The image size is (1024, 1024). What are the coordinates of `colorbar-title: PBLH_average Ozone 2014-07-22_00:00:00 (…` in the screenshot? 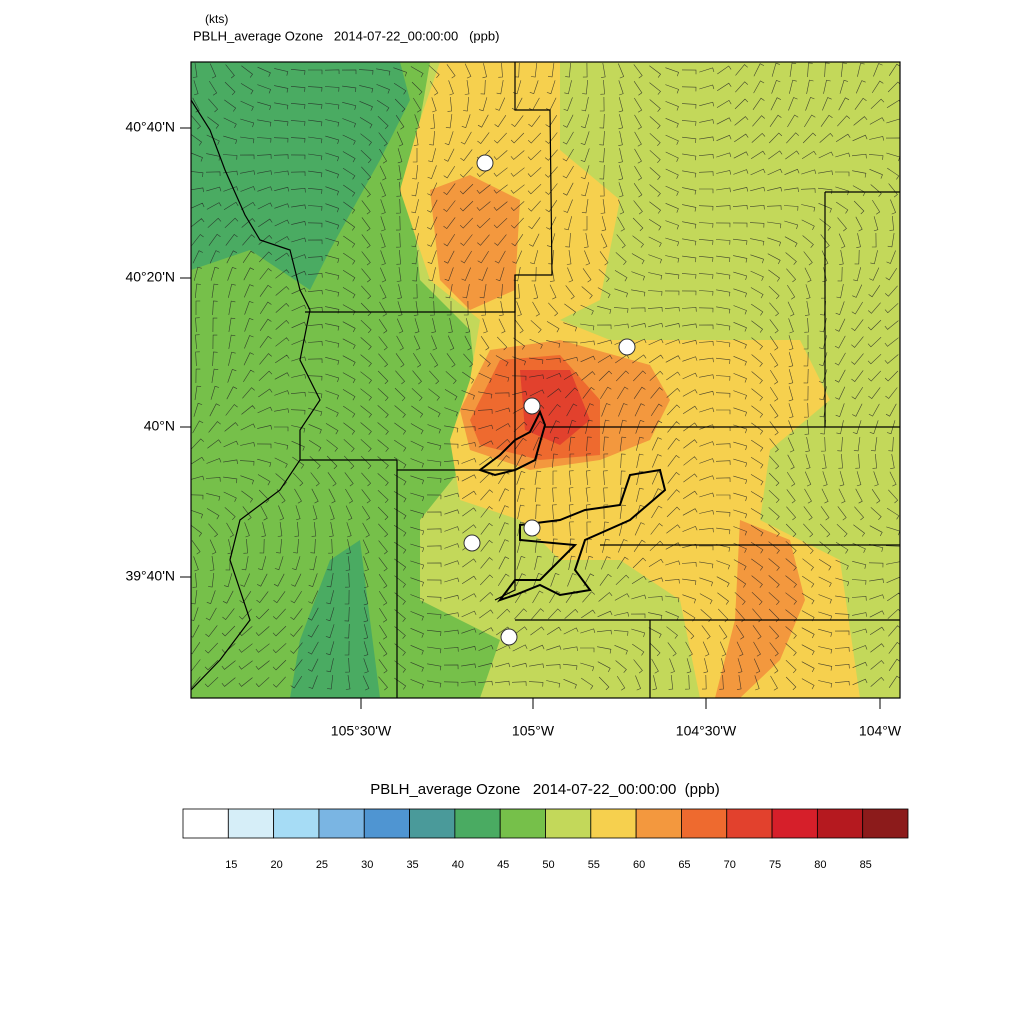 It's located at (544, 789).